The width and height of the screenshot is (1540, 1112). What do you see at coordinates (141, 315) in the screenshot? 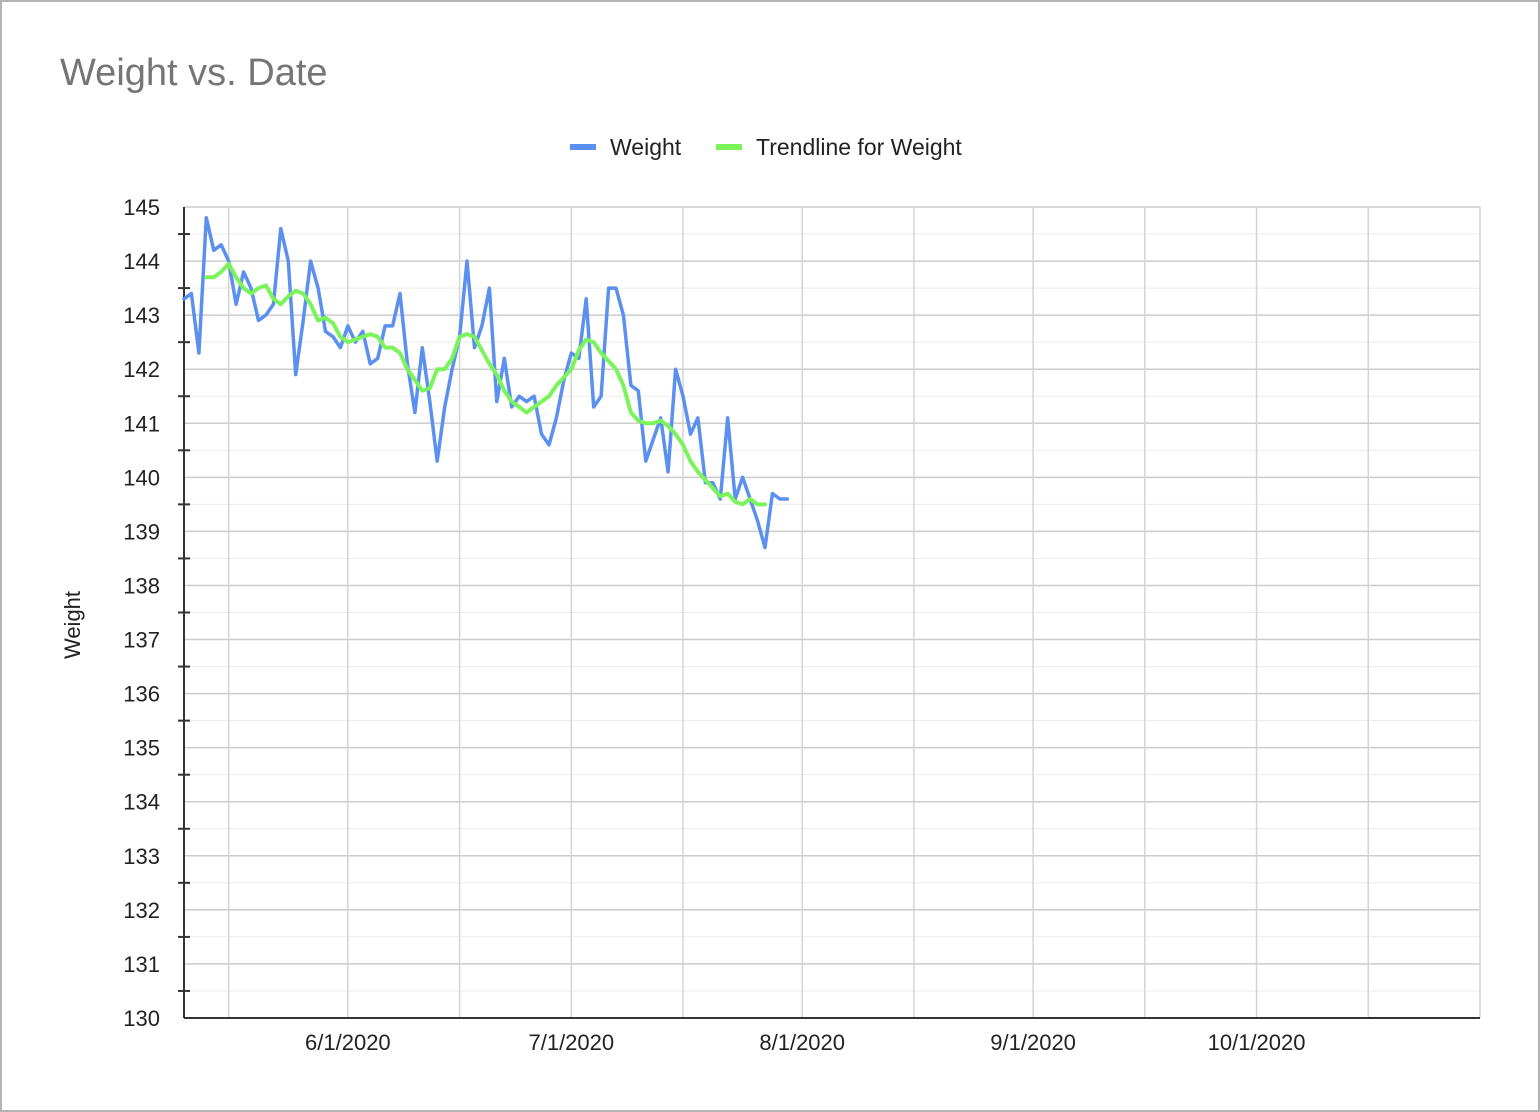
I see `y-tick-label: 143` at bounding box center [141, 315].